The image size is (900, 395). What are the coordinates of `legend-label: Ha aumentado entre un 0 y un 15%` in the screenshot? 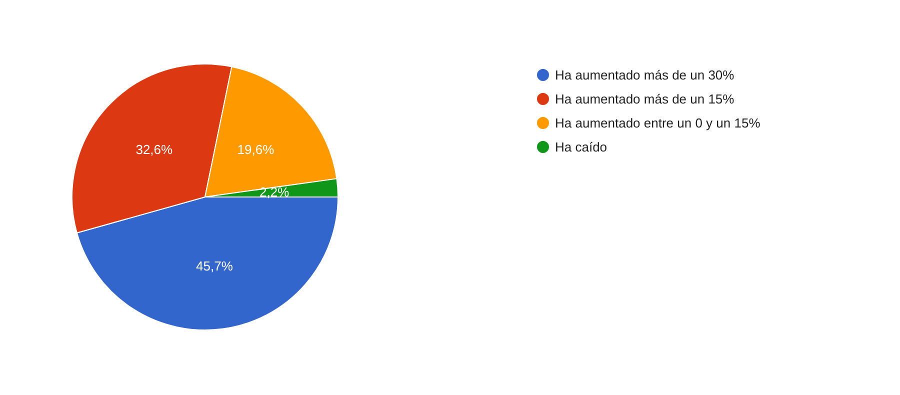 It's located at (658, 123).